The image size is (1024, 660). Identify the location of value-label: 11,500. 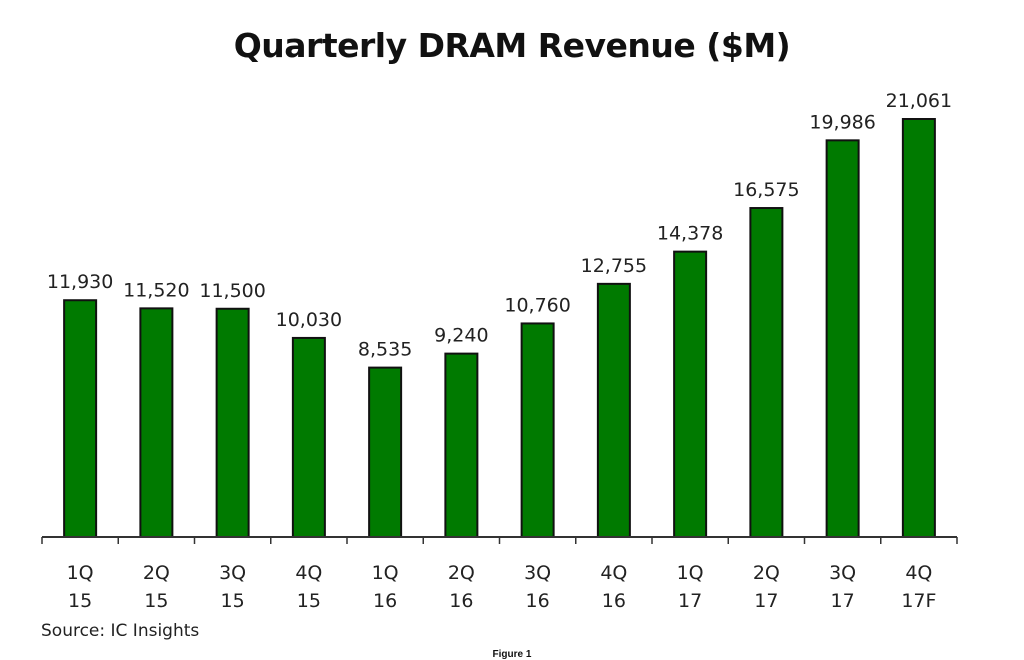
(232, 291).